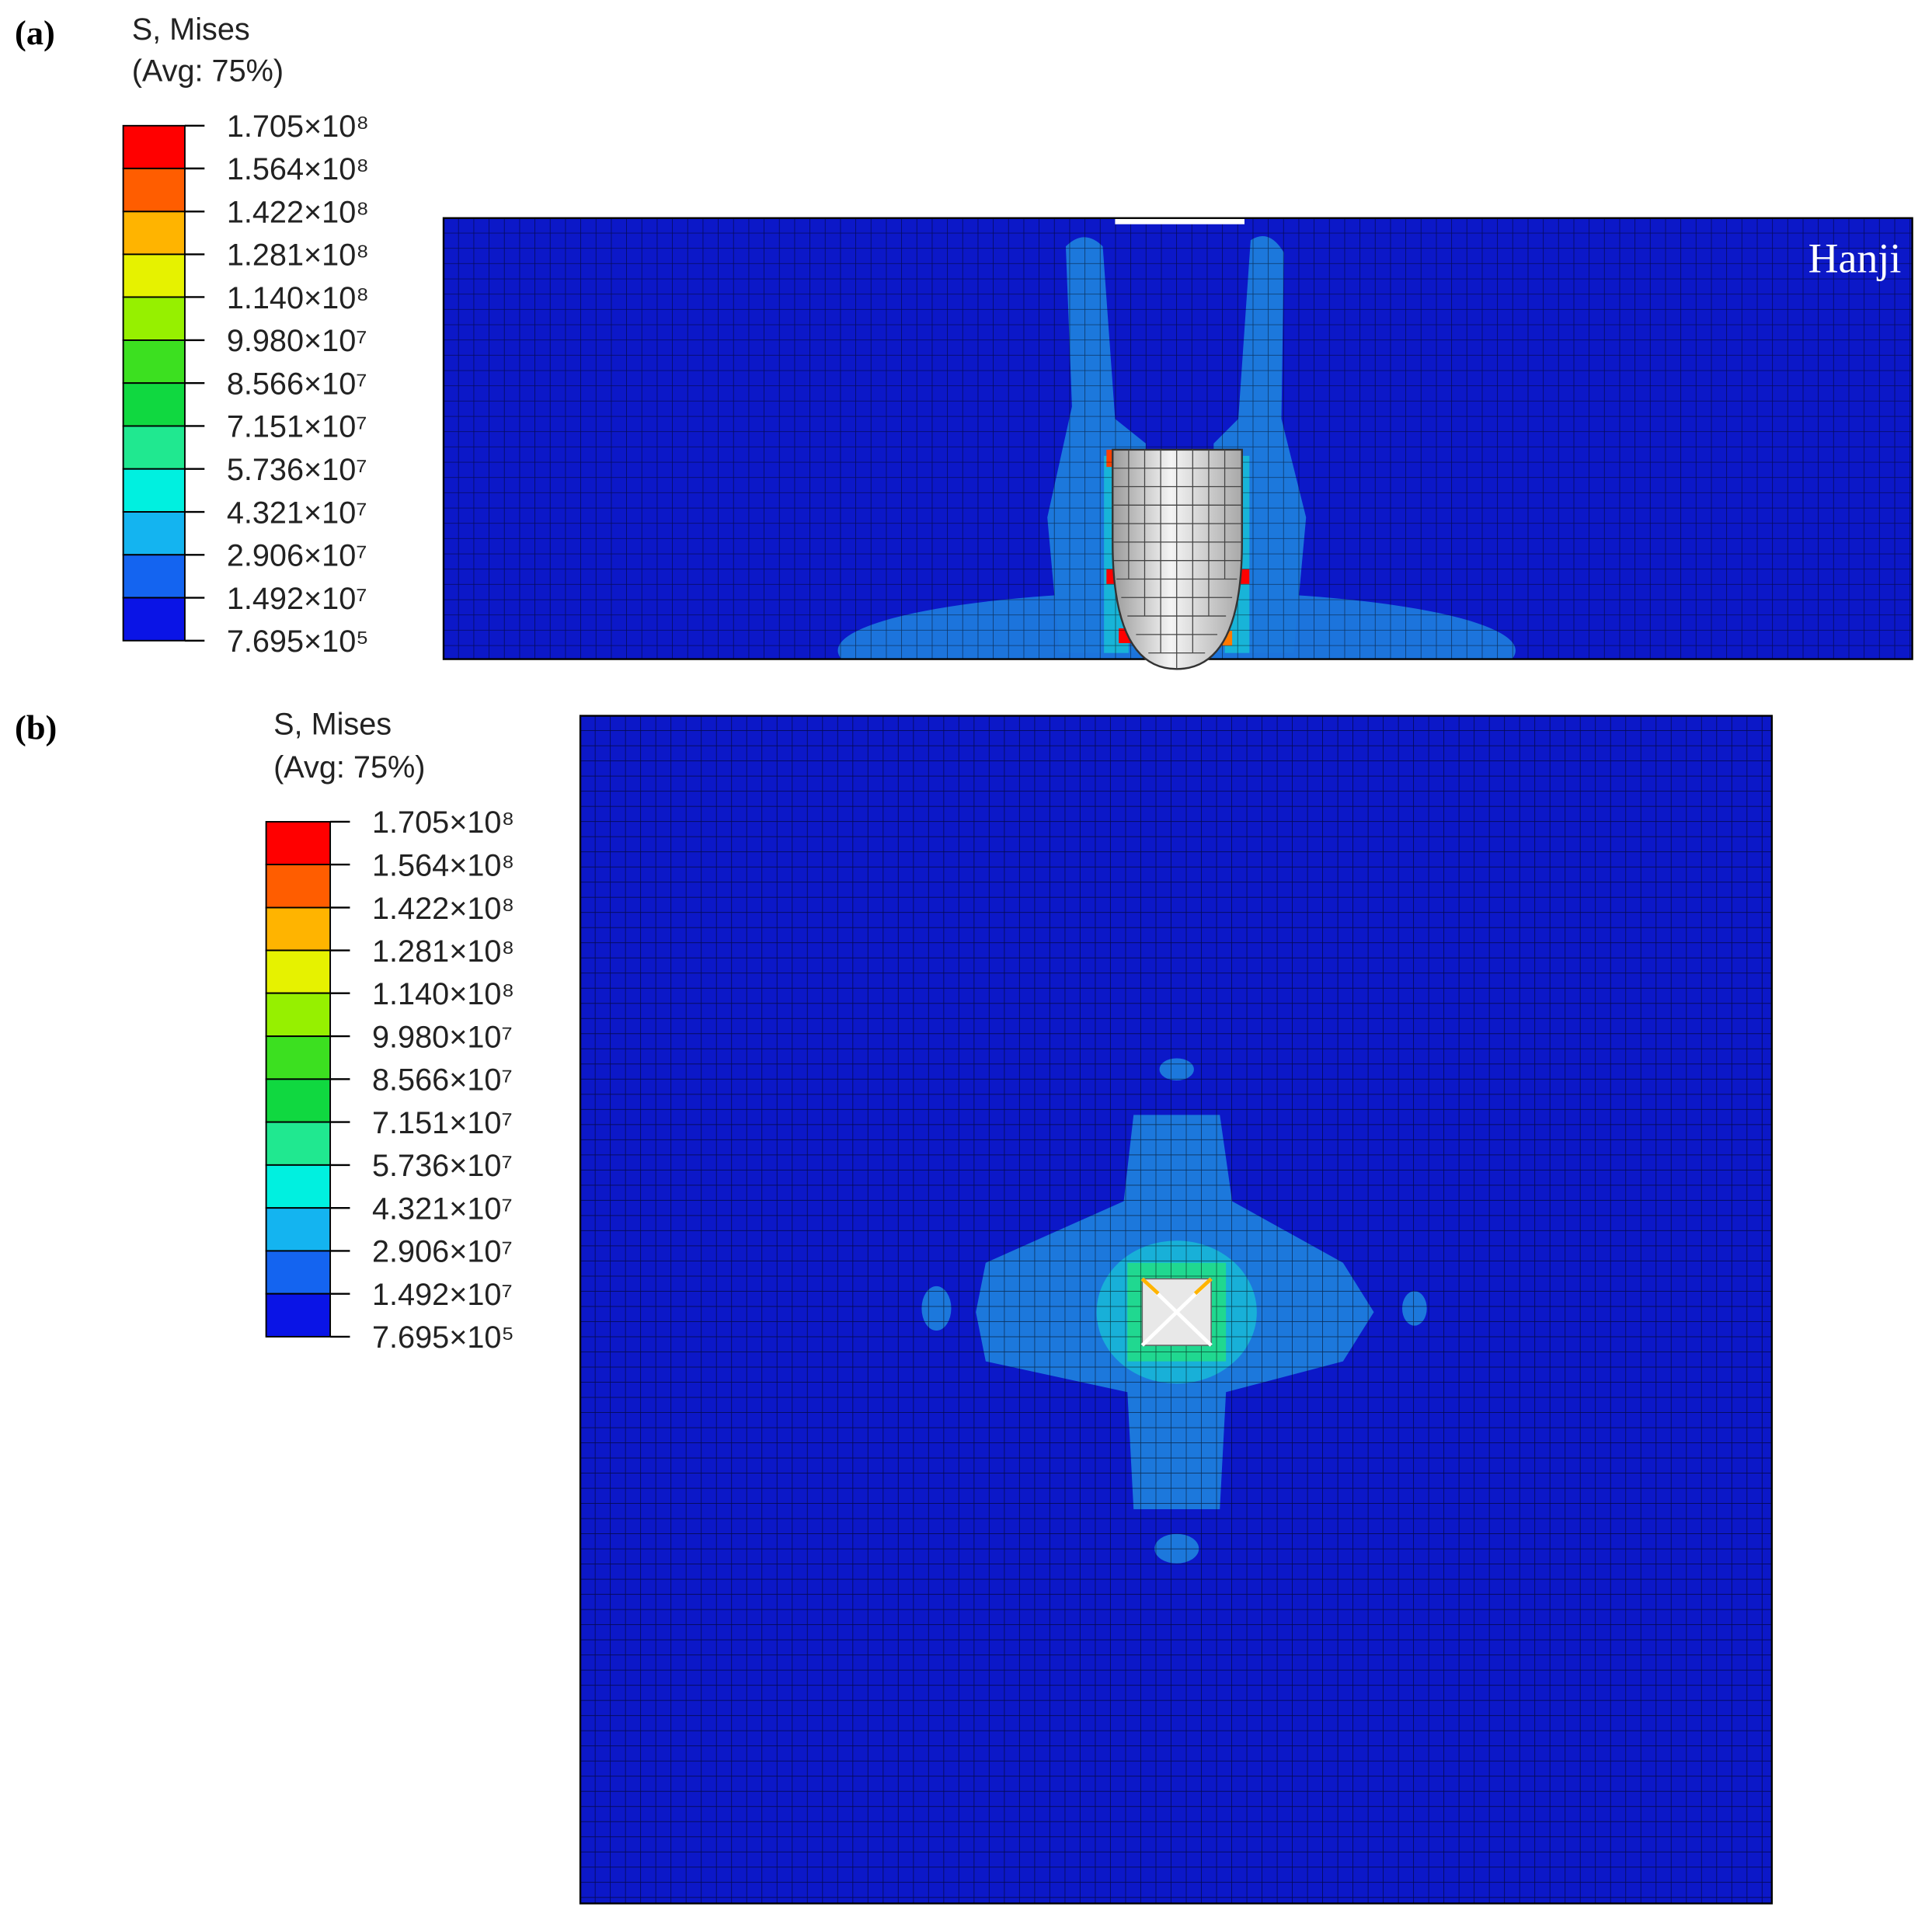 The image size is (1932, 1917). Describe the element at coordinates (35, 32) in the screenshot. I see `panel-label: (a)` at that location.